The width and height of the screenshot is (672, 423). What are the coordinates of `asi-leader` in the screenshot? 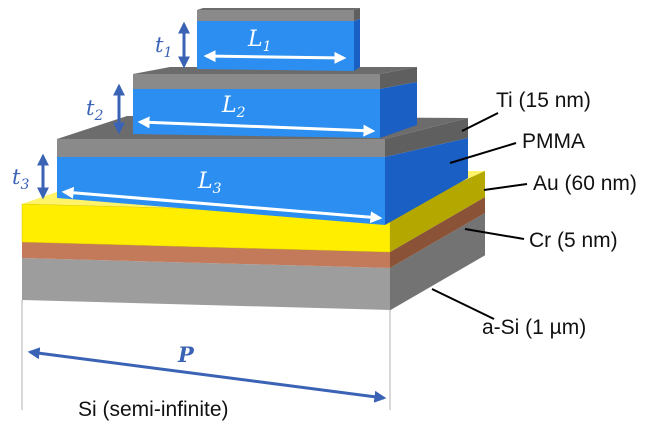 It's located at (463, 304).